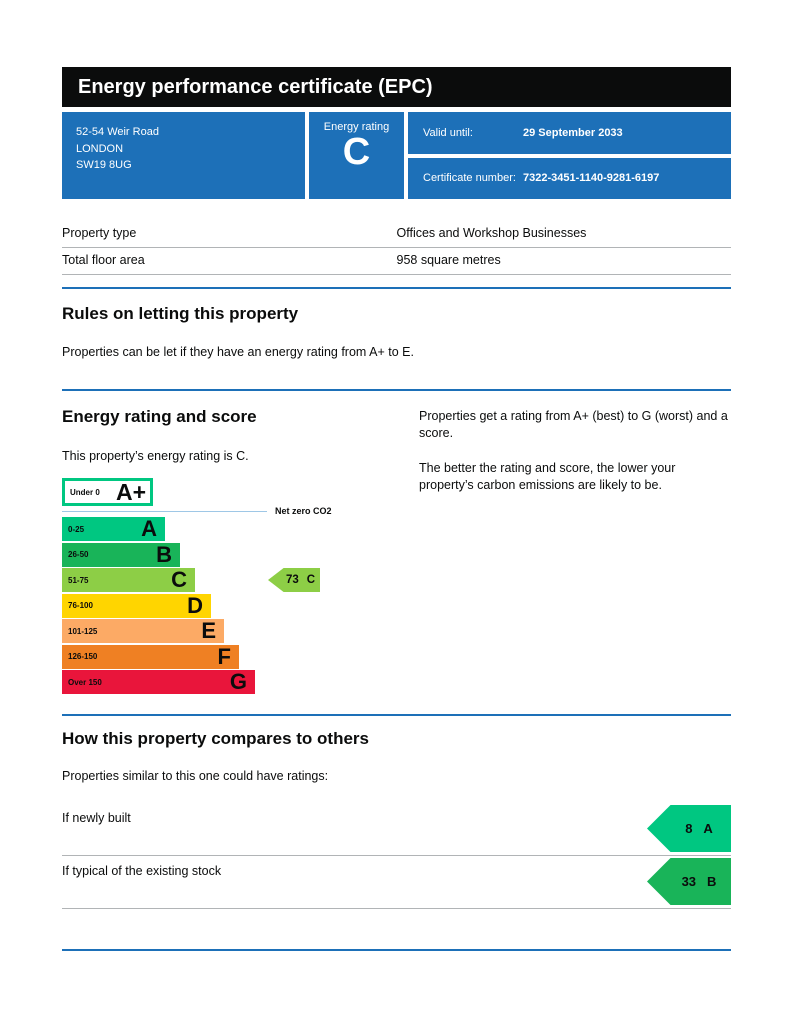 Image resolution: width=793 pixels, height=1024 pixels. I want to click on table-row-floor-area: Total floor area 958 square metres, so click(396, 261).